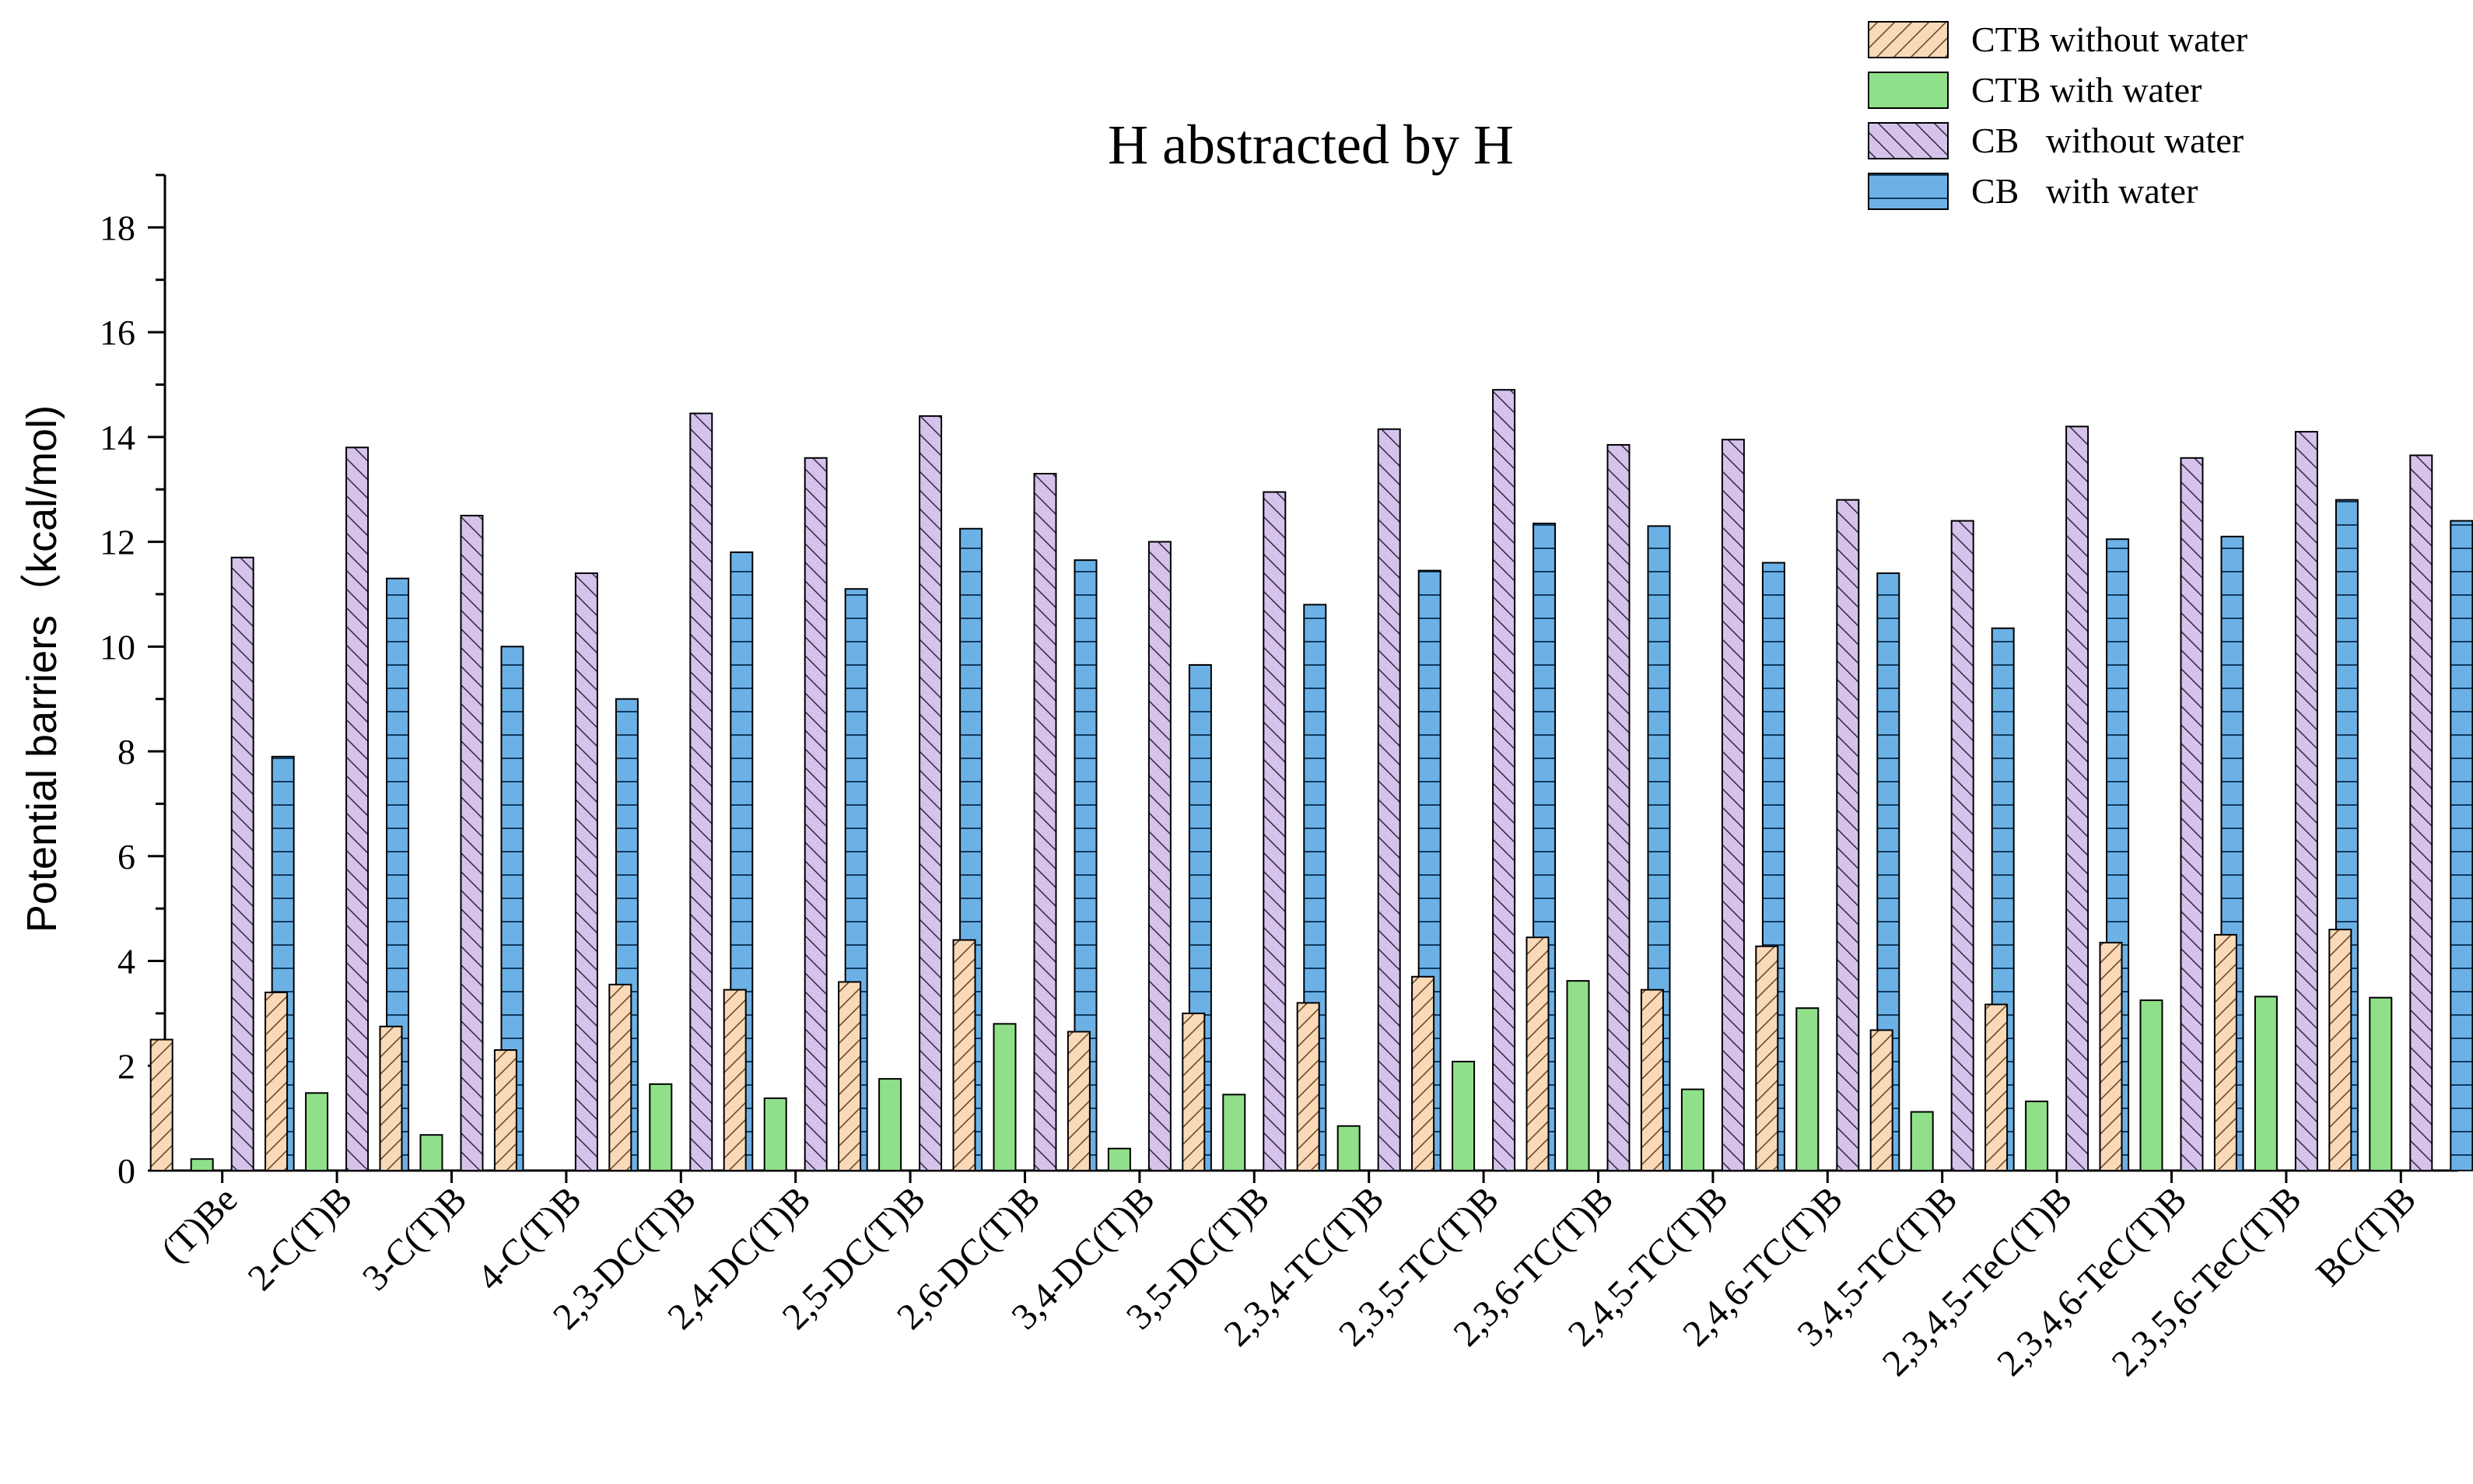 This screenshot has width=2473, height=1484. Describe the element at coordinates (126, 1171) in the screenshot. I see `y-tick-label: 0` at that location.